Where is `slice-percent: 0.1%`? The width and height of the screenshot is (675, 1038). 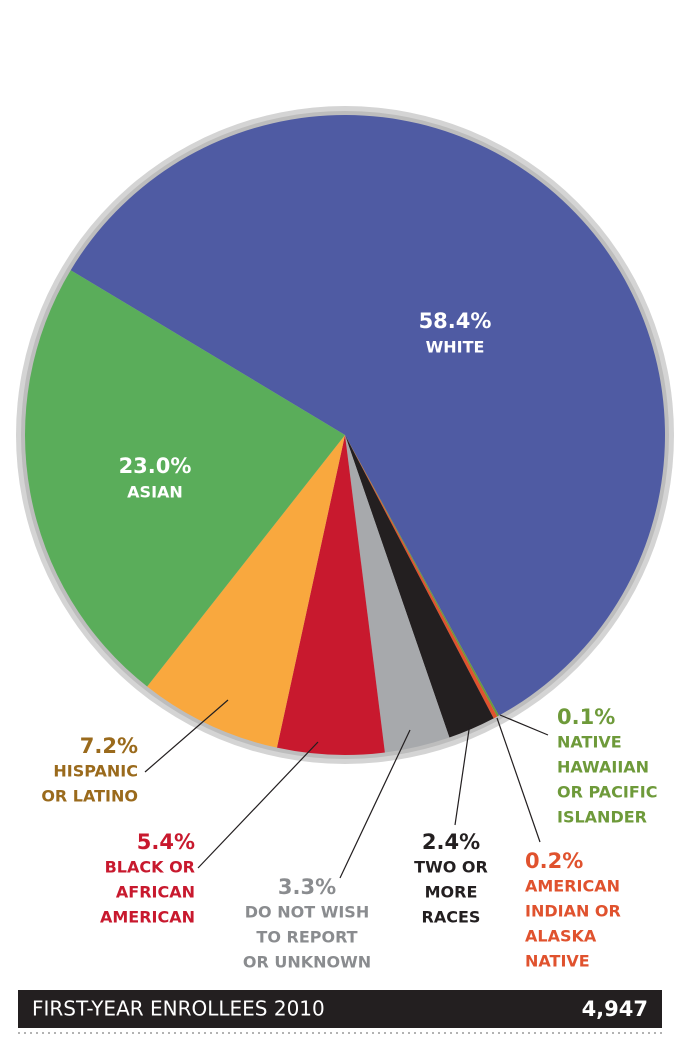 slice-percent: 0.1% is located at coordinates (586, 717).